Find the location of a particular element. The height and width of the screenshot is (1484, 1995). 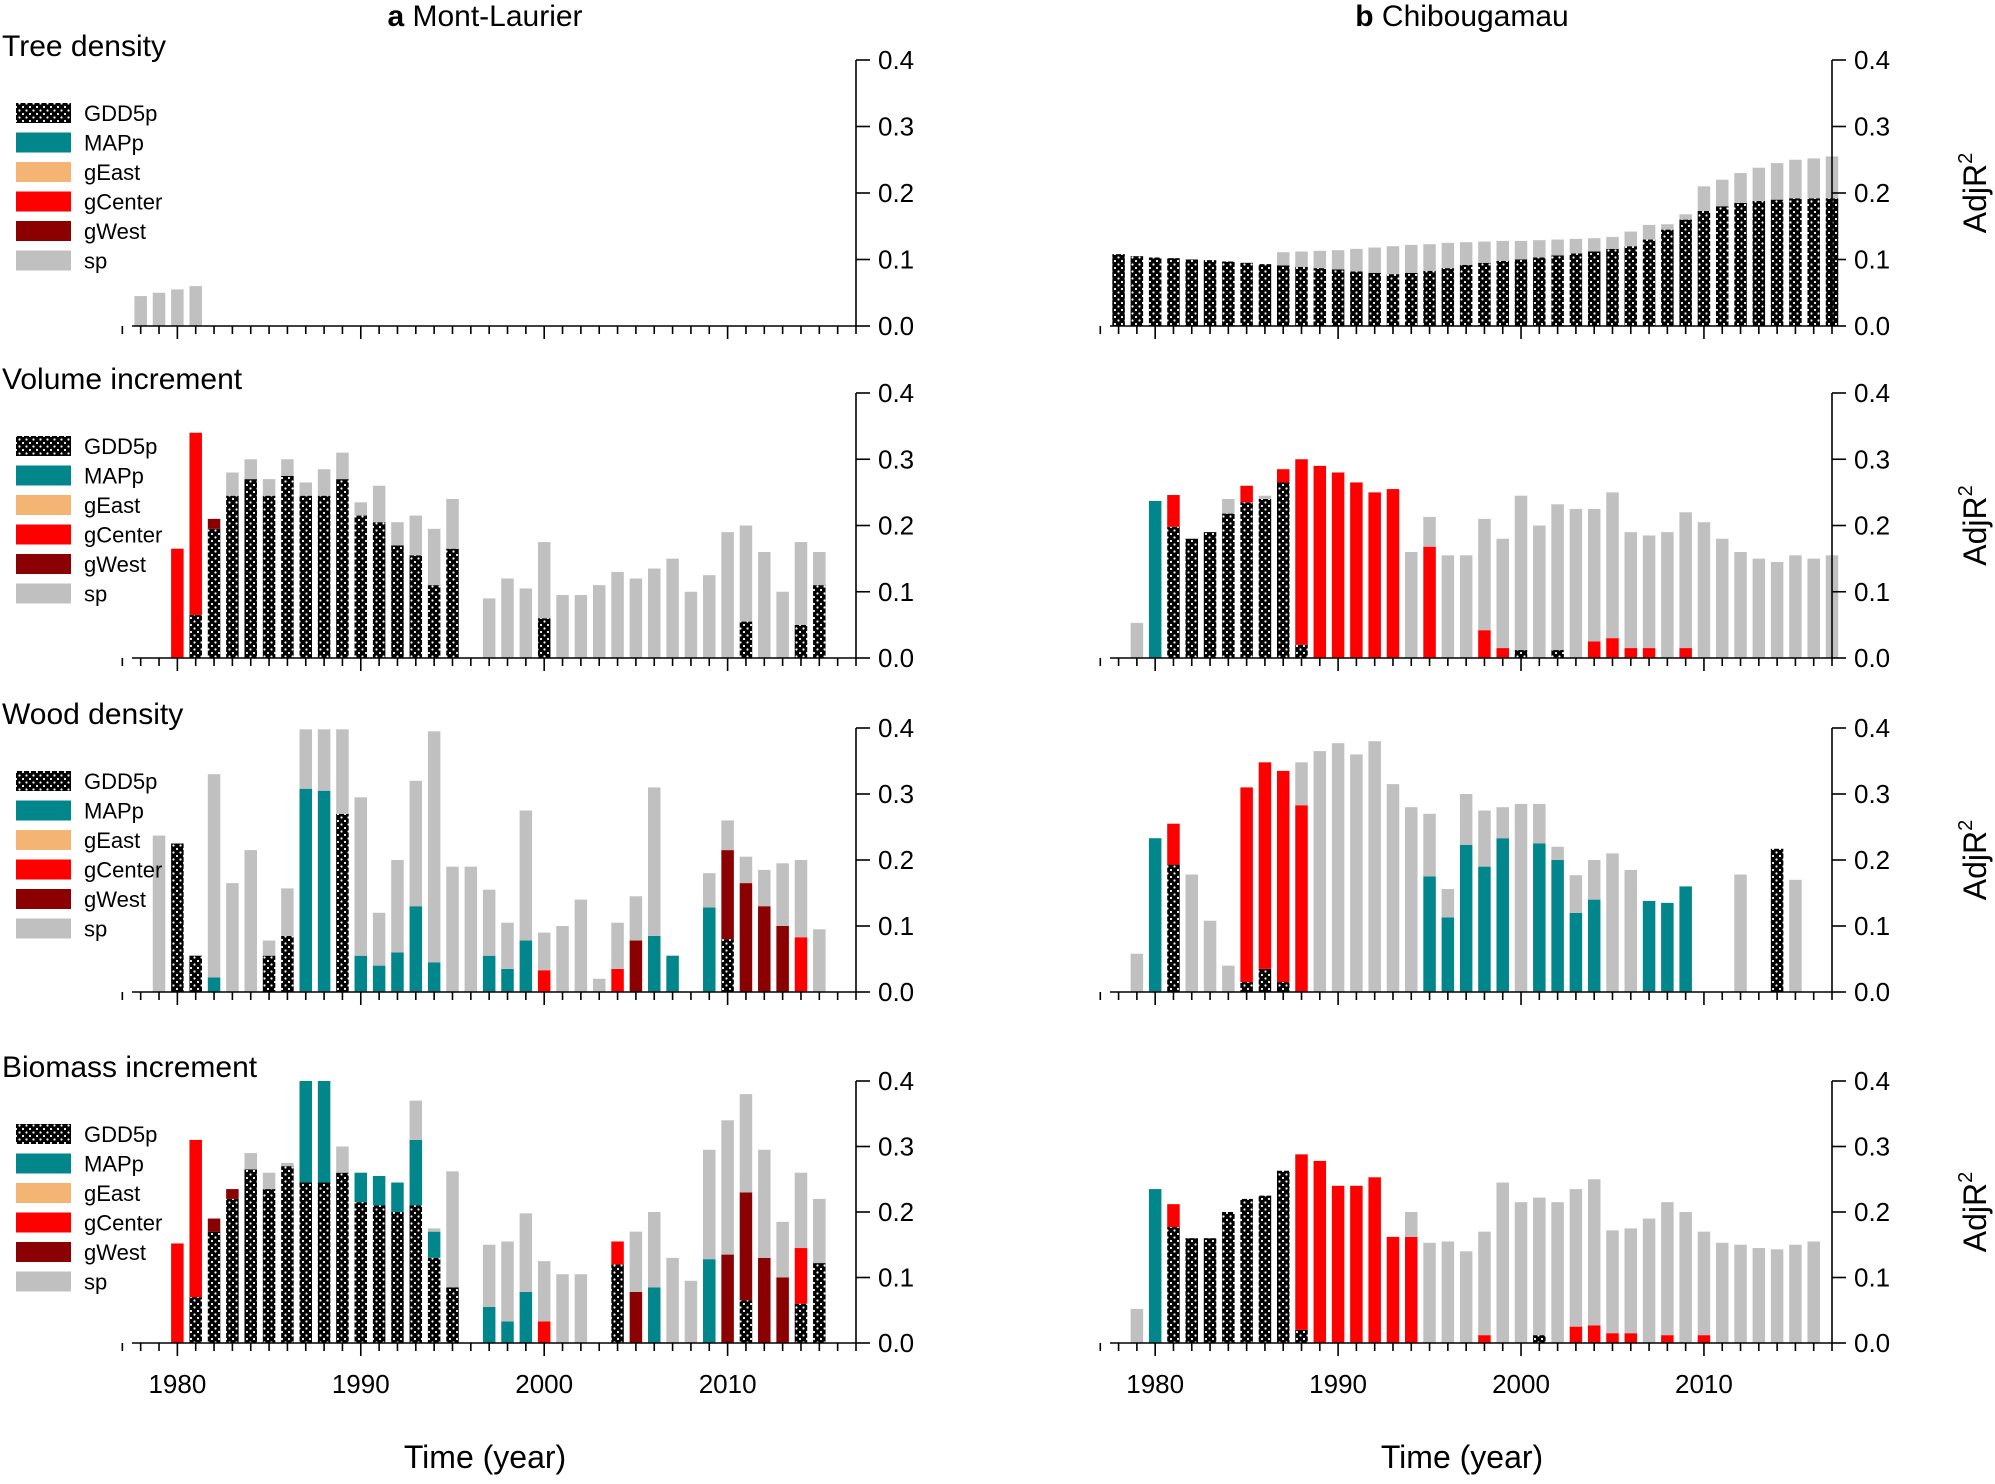

legend-label: sp is located at coordinates (95, 594).